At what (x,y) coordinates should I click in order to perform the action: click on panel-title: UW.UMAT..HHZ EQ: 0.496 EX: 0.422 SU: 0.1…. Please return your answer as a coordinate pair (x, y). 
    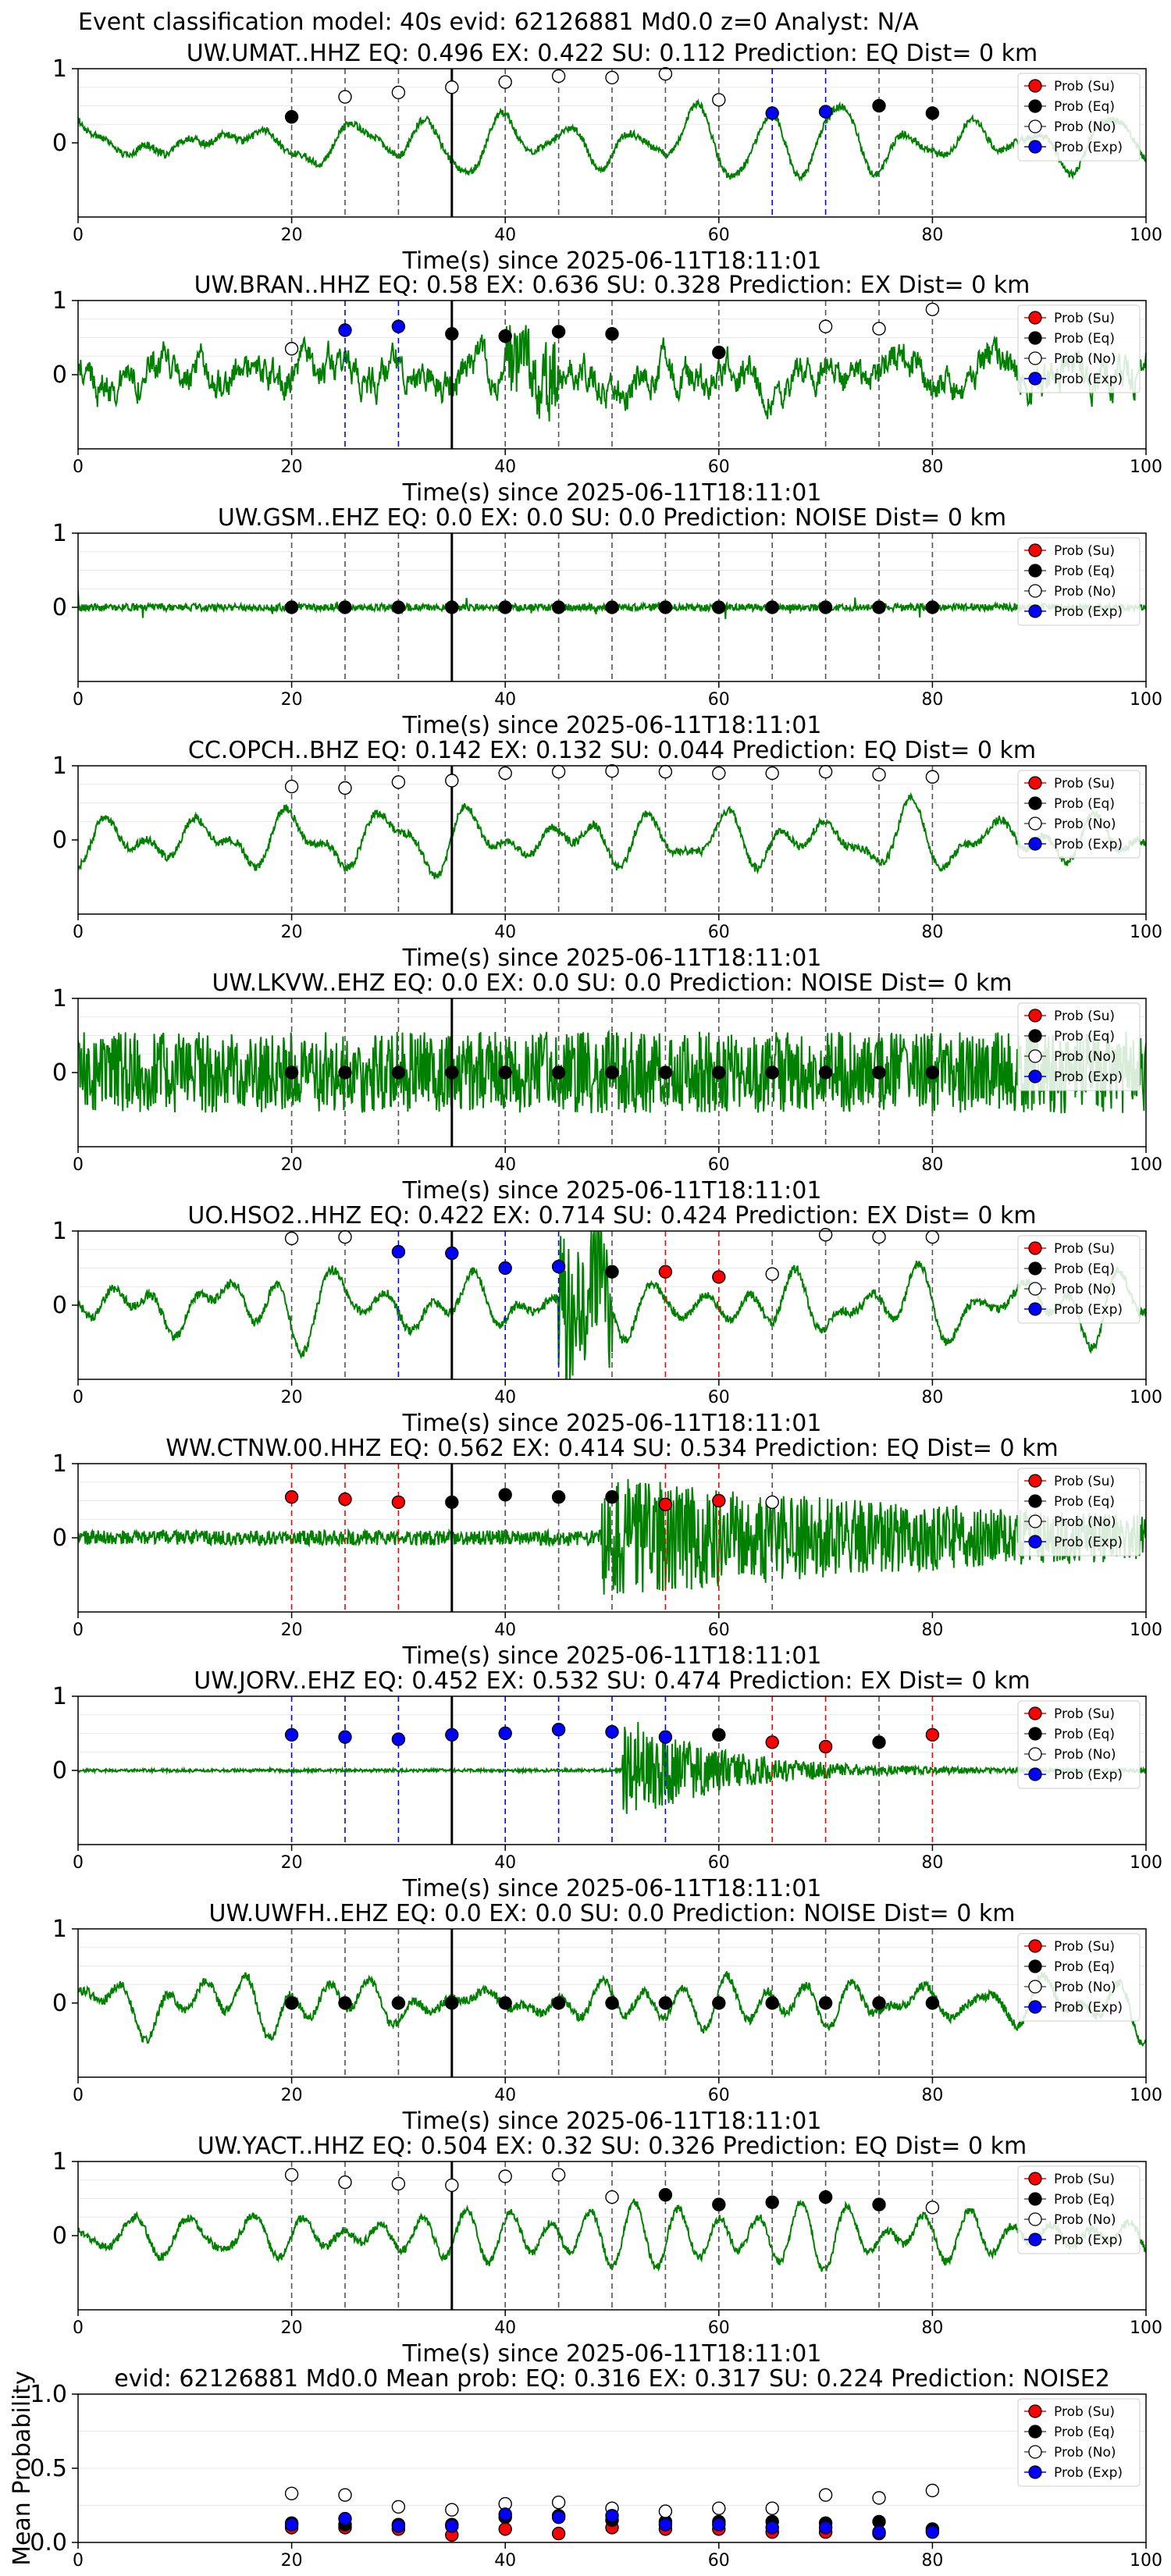
    Looking at the image, I should click on (612, 53).